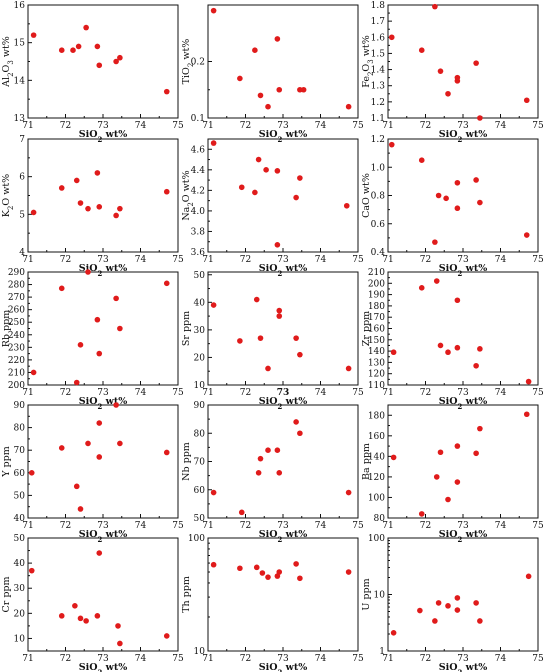  I want to click on y-axis-title: Ba ppm, so click(366, 461).